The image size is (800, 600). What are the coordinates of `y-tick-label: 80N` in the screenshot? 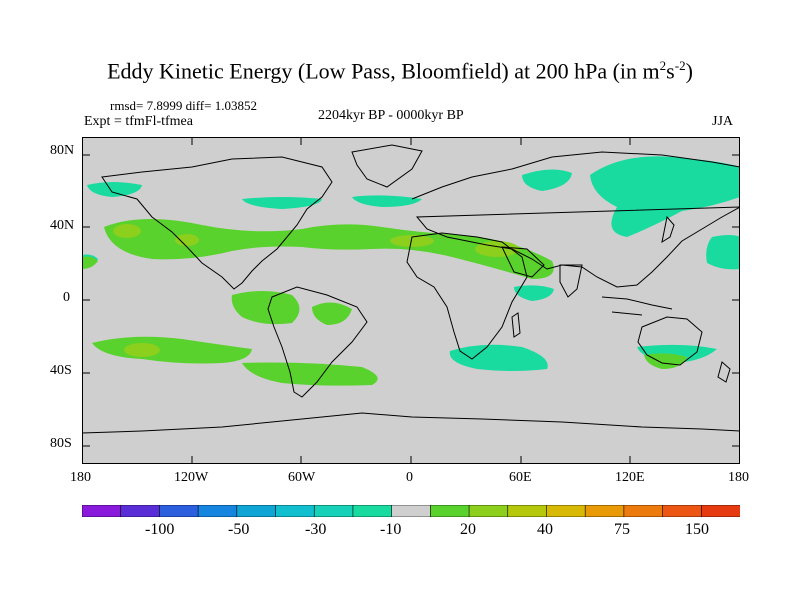 It's located at (62, 150).